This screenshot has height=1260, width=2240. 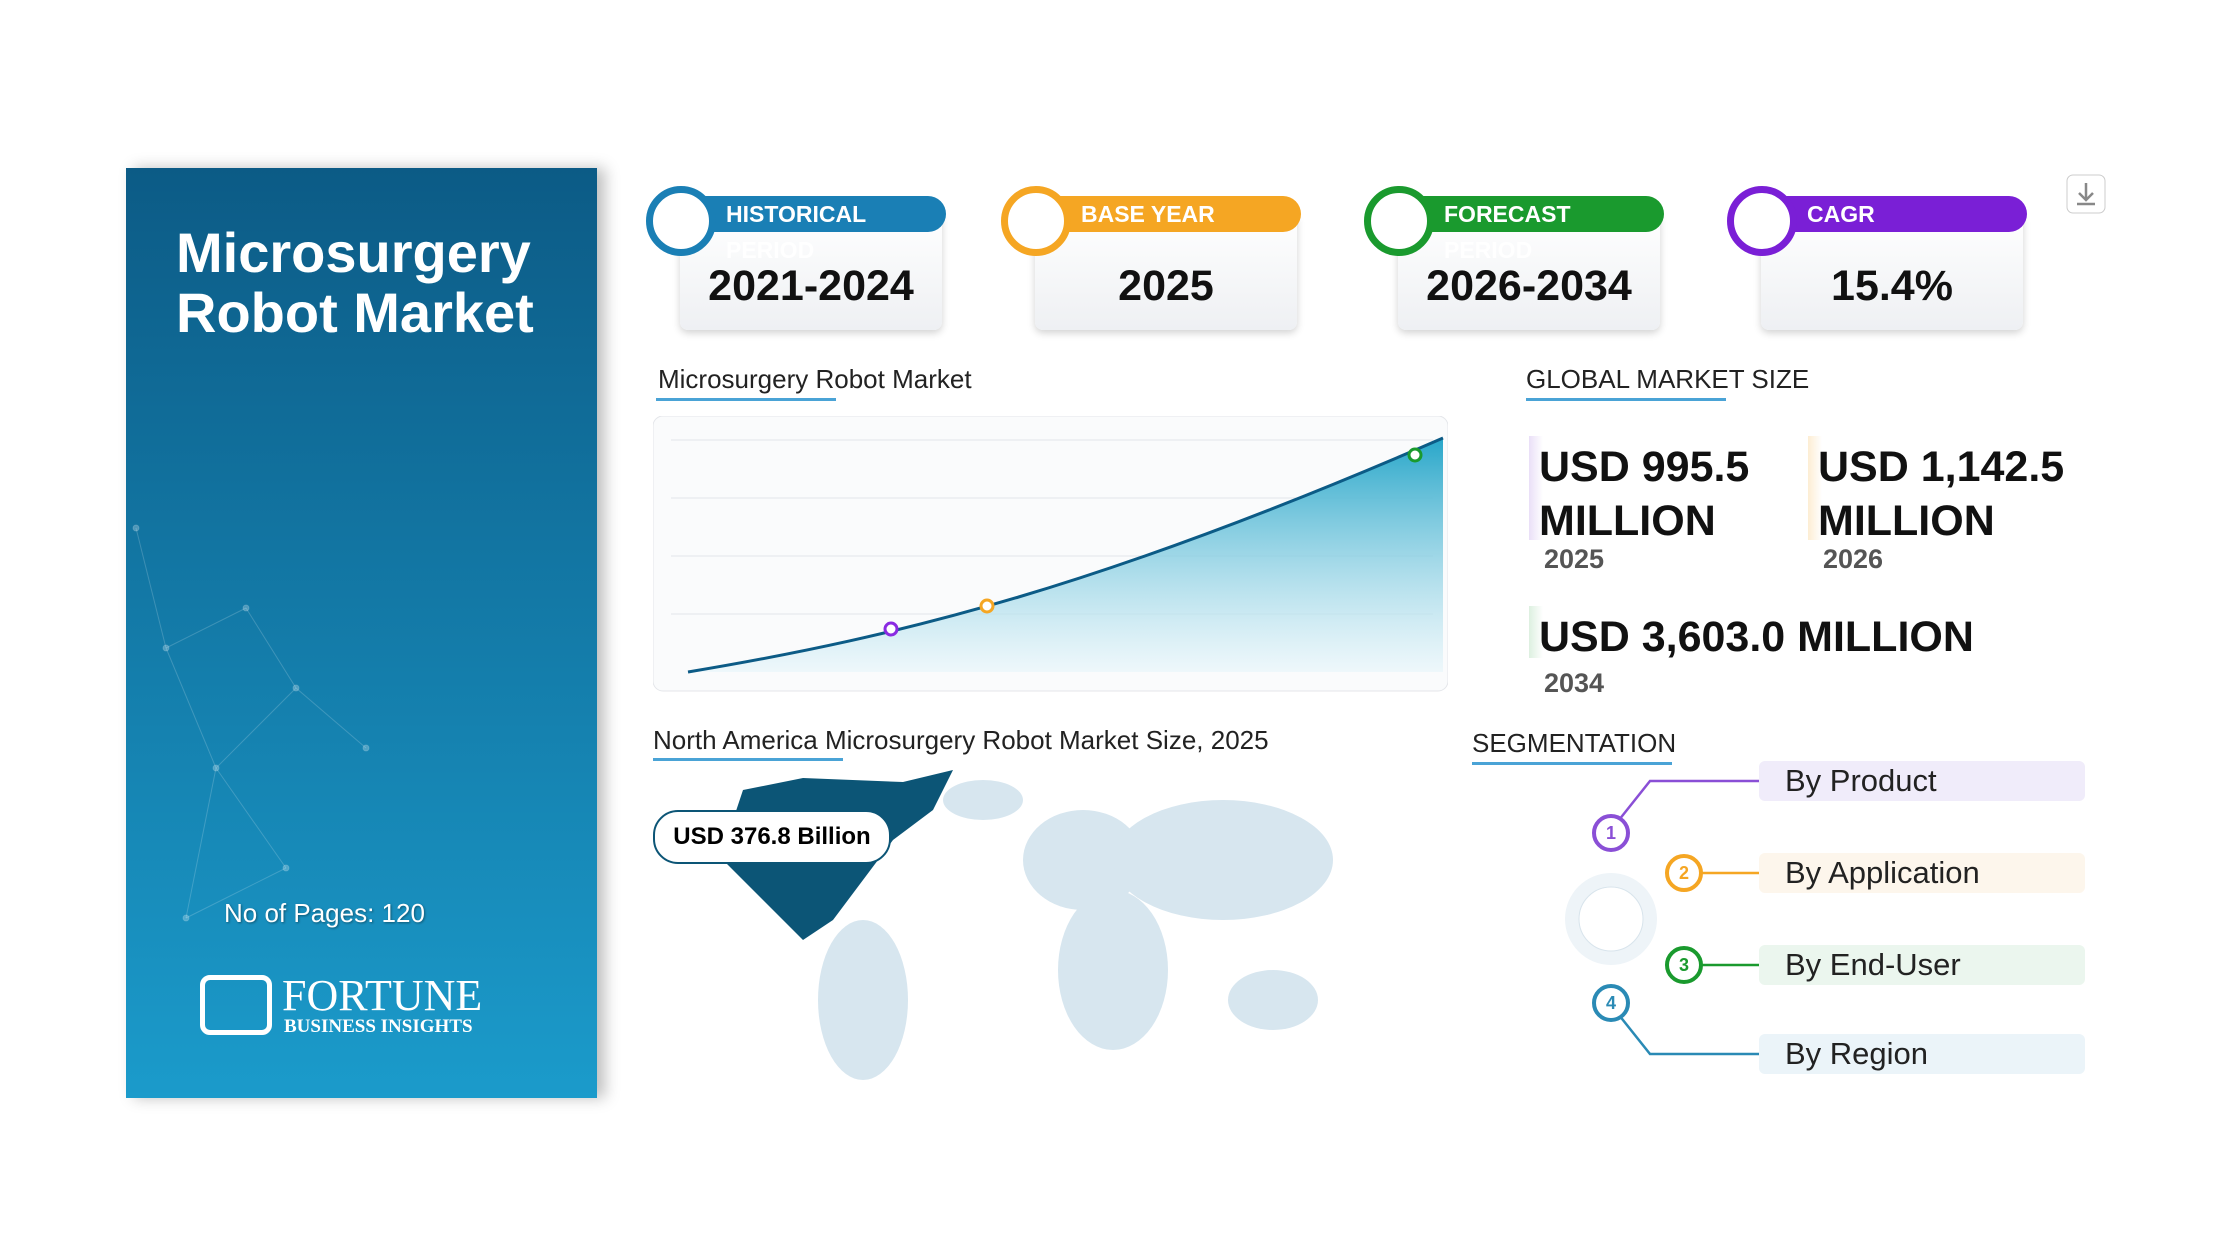 What do you see at coordinates (1574, 743) in the screenshot?
I see `section-title: SEGMENTATION` at bounding box center [1574, 743].